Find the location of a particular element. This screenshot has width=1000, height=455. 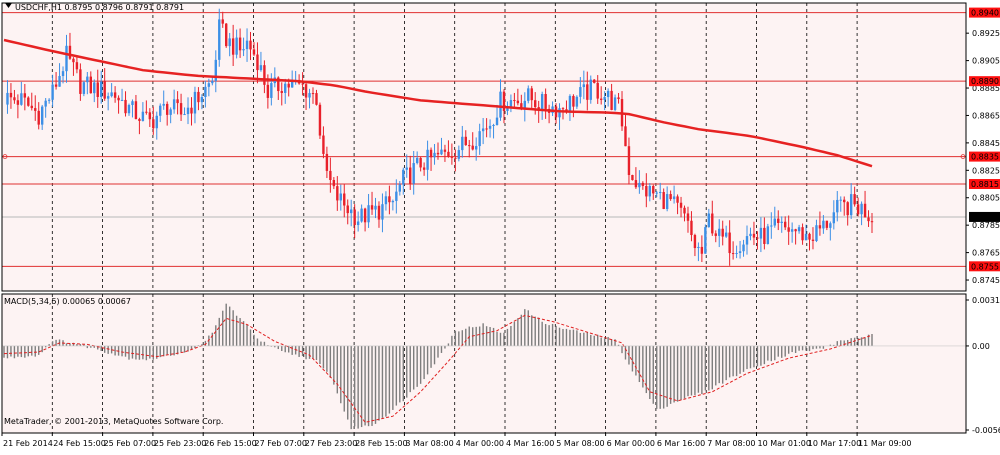

price-tick-label: 0.8745 is located at coordinates (986, 280).